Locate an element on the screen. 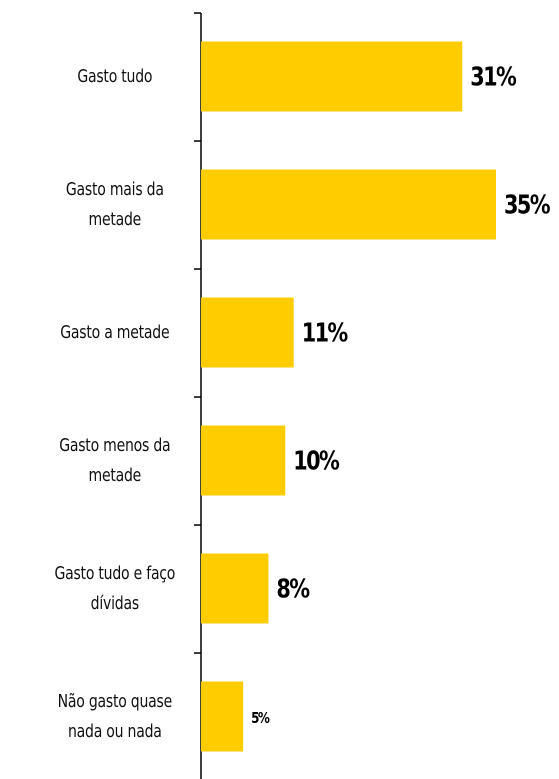 The height and width of the screenshot is (779, 559). category-label: Gasto tudo e faço dívidas is located at coordinates (115, 588).